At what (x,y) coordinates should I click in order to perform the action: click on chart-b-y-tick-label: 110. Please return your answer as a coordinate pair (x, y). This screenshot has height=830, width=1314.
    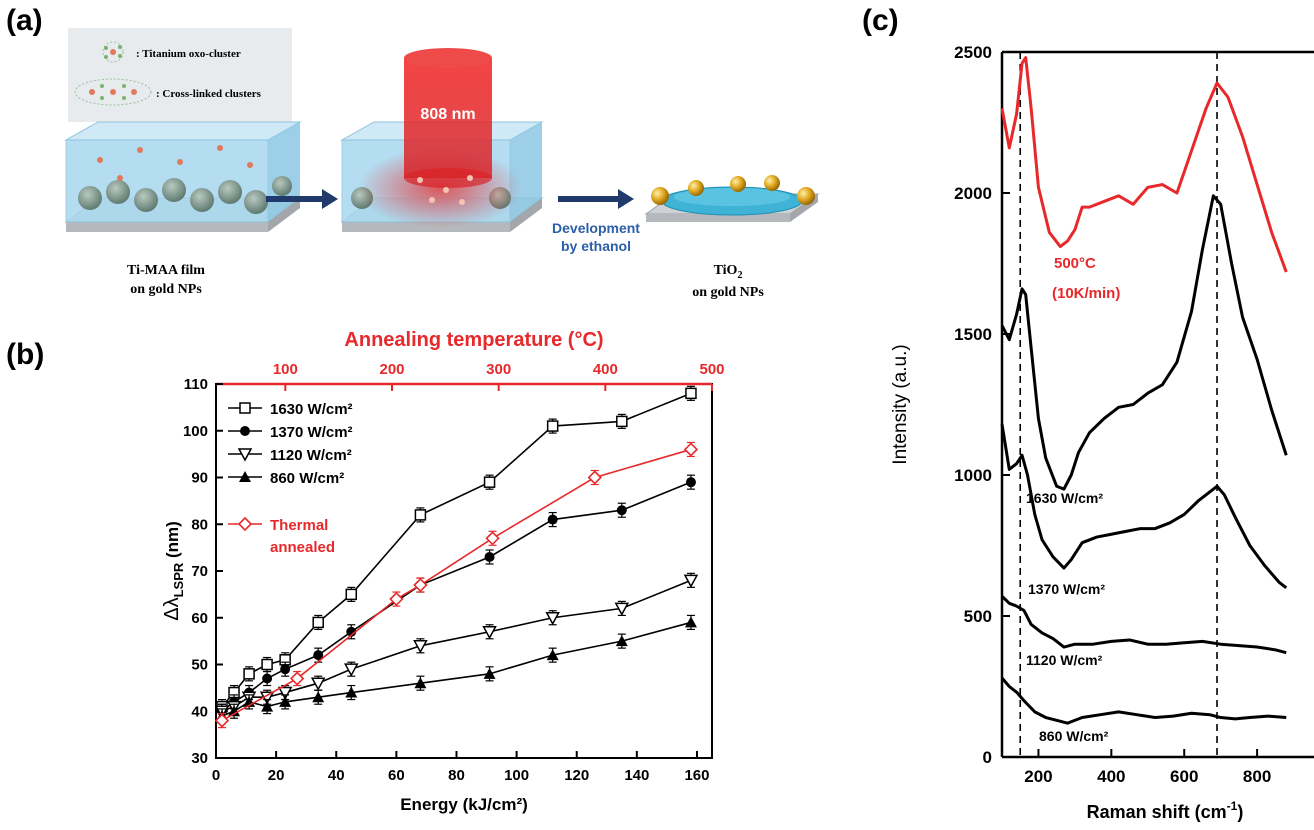
    Looking at the image, I should click on (196, 384).